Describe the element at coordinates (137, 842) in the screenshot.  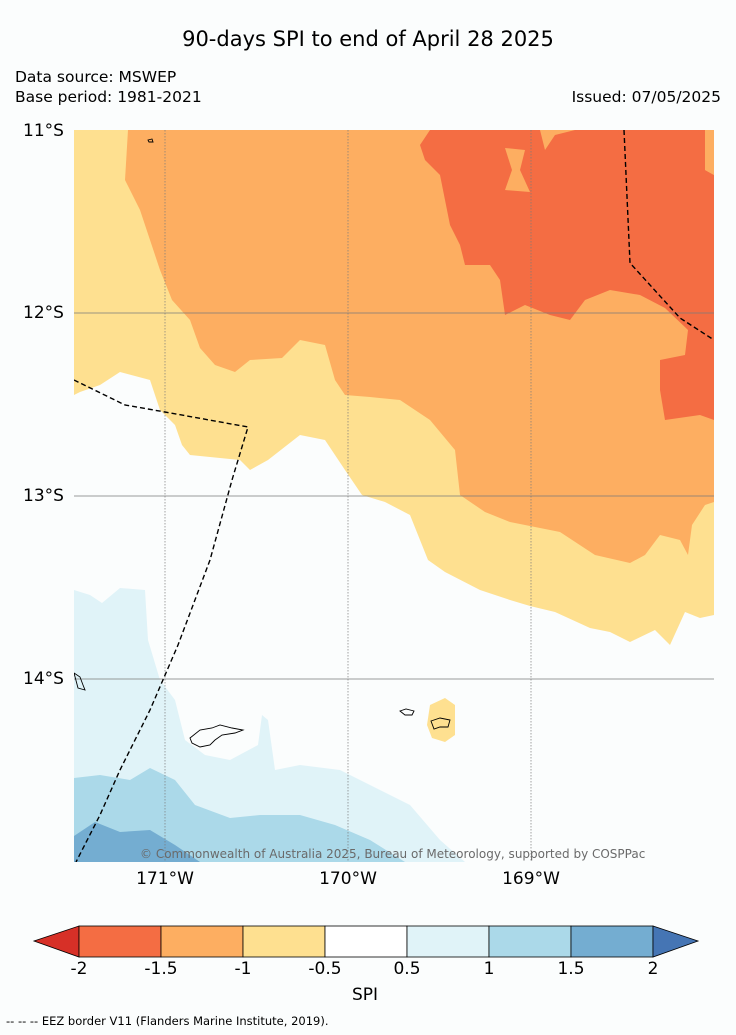
I see `spi-band-1.5-2` at that location.